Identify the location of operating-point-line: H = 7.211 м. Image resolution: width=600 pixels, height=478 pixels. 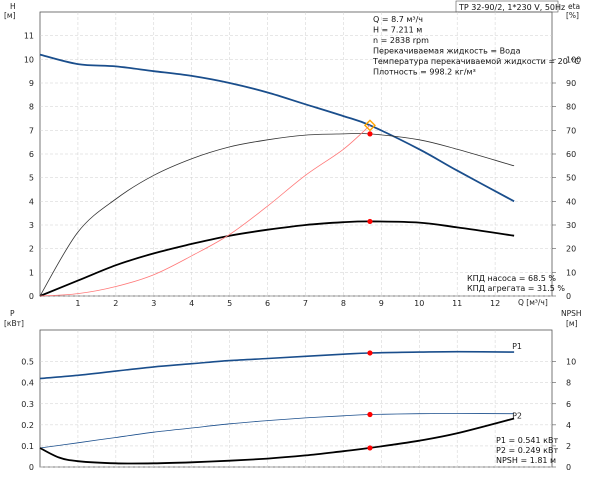
(397, 30).